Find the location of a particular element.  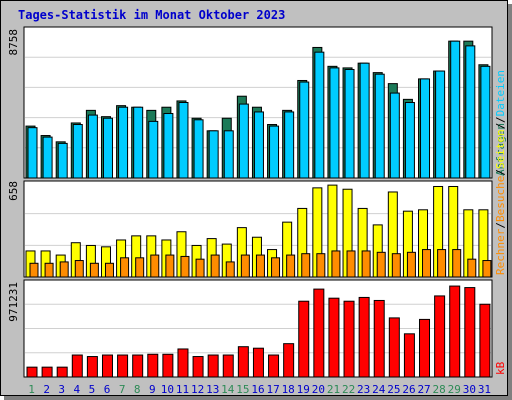

legend-entry: Anfragen is located at coordinates (500, 149).